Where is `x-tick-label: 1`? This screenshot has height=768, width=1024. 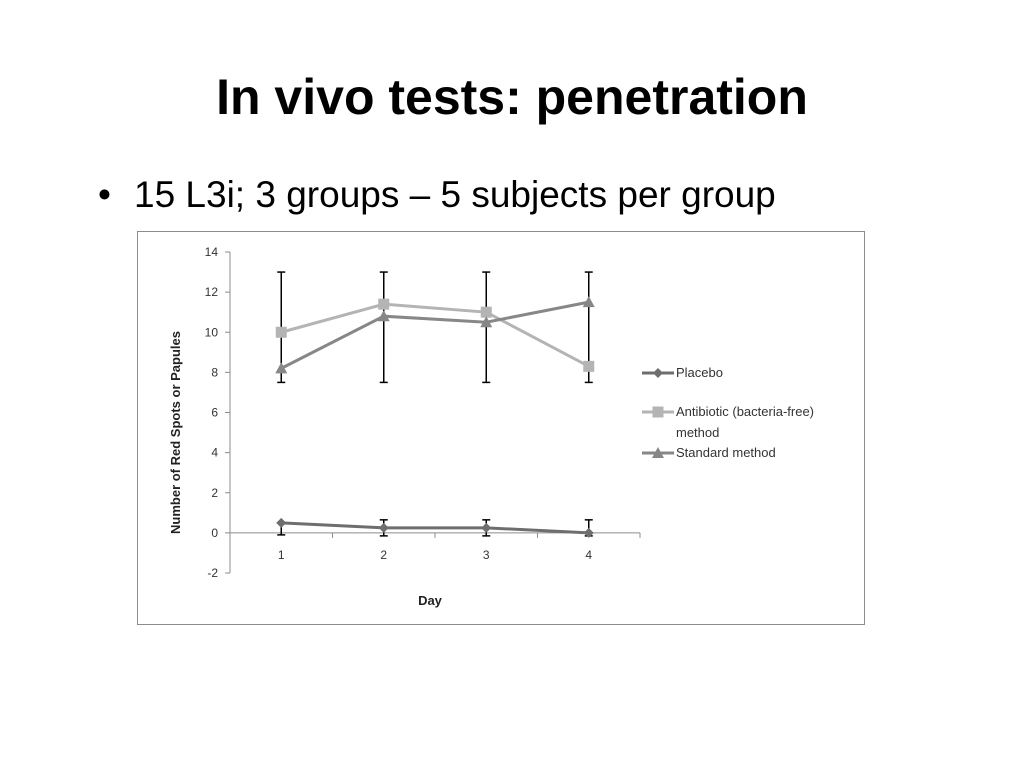
x-tick-label: 1 is located at coordinates (281, 555).